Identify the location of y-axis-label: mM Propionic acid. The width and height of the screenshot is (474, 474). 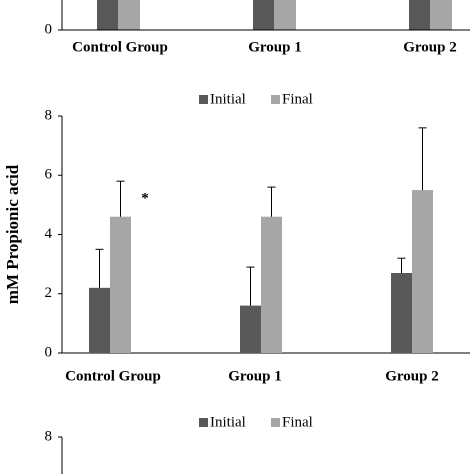
(12, 234).